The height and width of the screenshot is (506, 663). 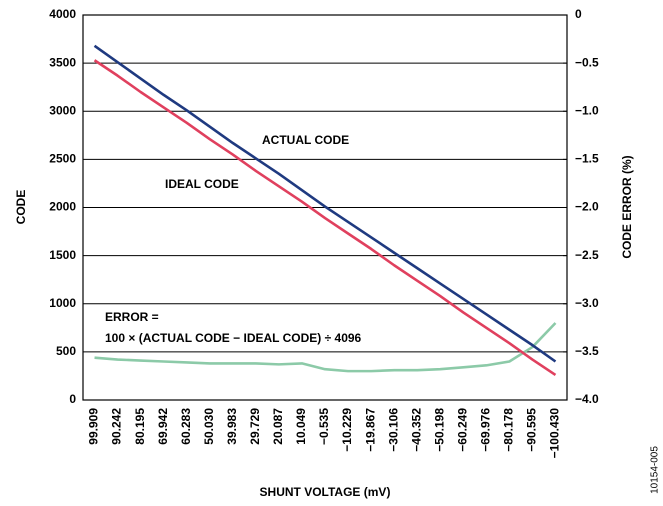 I want to click on x-tick-label: −60.249, so click(x=462, y=430).